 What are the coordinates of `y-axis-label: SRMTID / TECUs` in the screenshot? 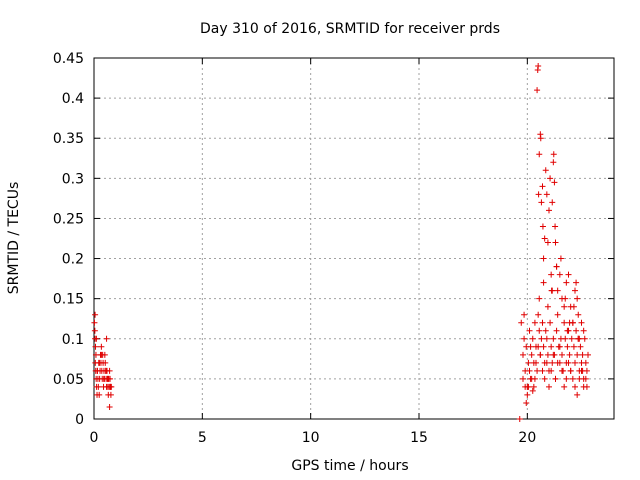 It's located at (14, 238).